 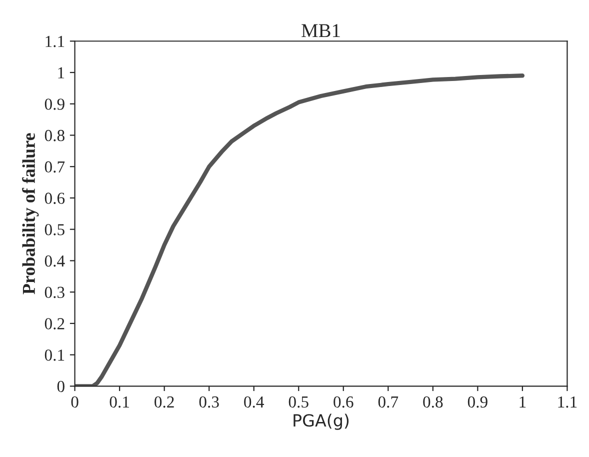 I want to click on y-tick-label: 0, so click(x=60, y=386).